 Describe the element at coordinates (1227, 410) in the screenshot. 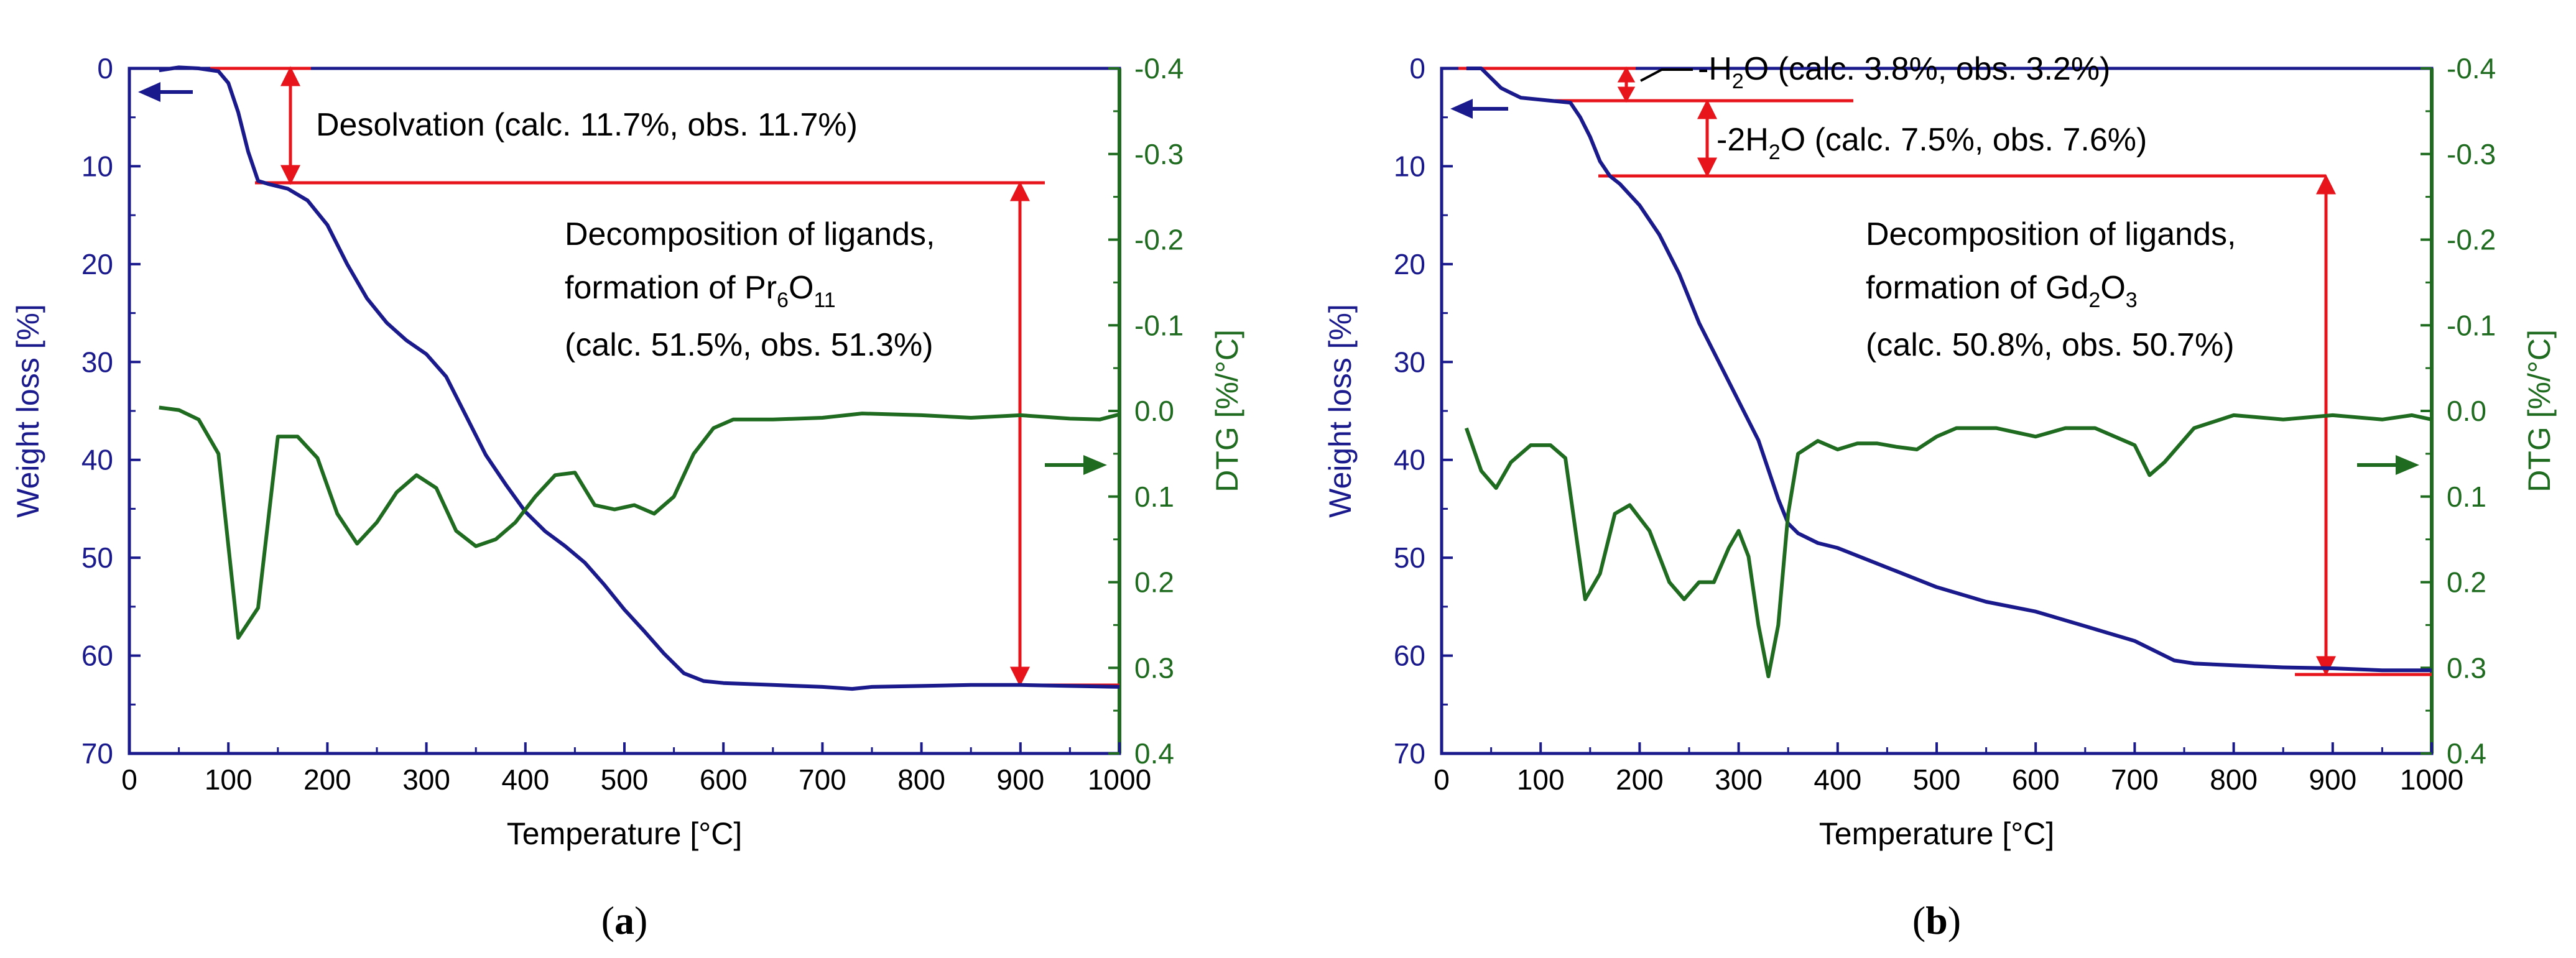

I see `y-right-axis-title-a: DTG [%/°C]` at that location.